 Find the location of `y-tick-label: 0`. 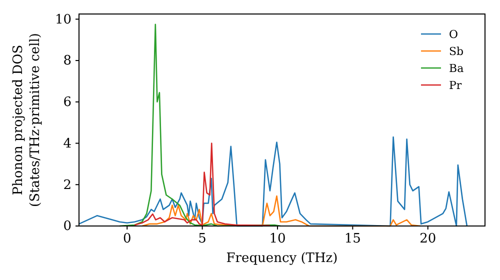

y-tick-label: 0 is located at coordinates (67, 226).